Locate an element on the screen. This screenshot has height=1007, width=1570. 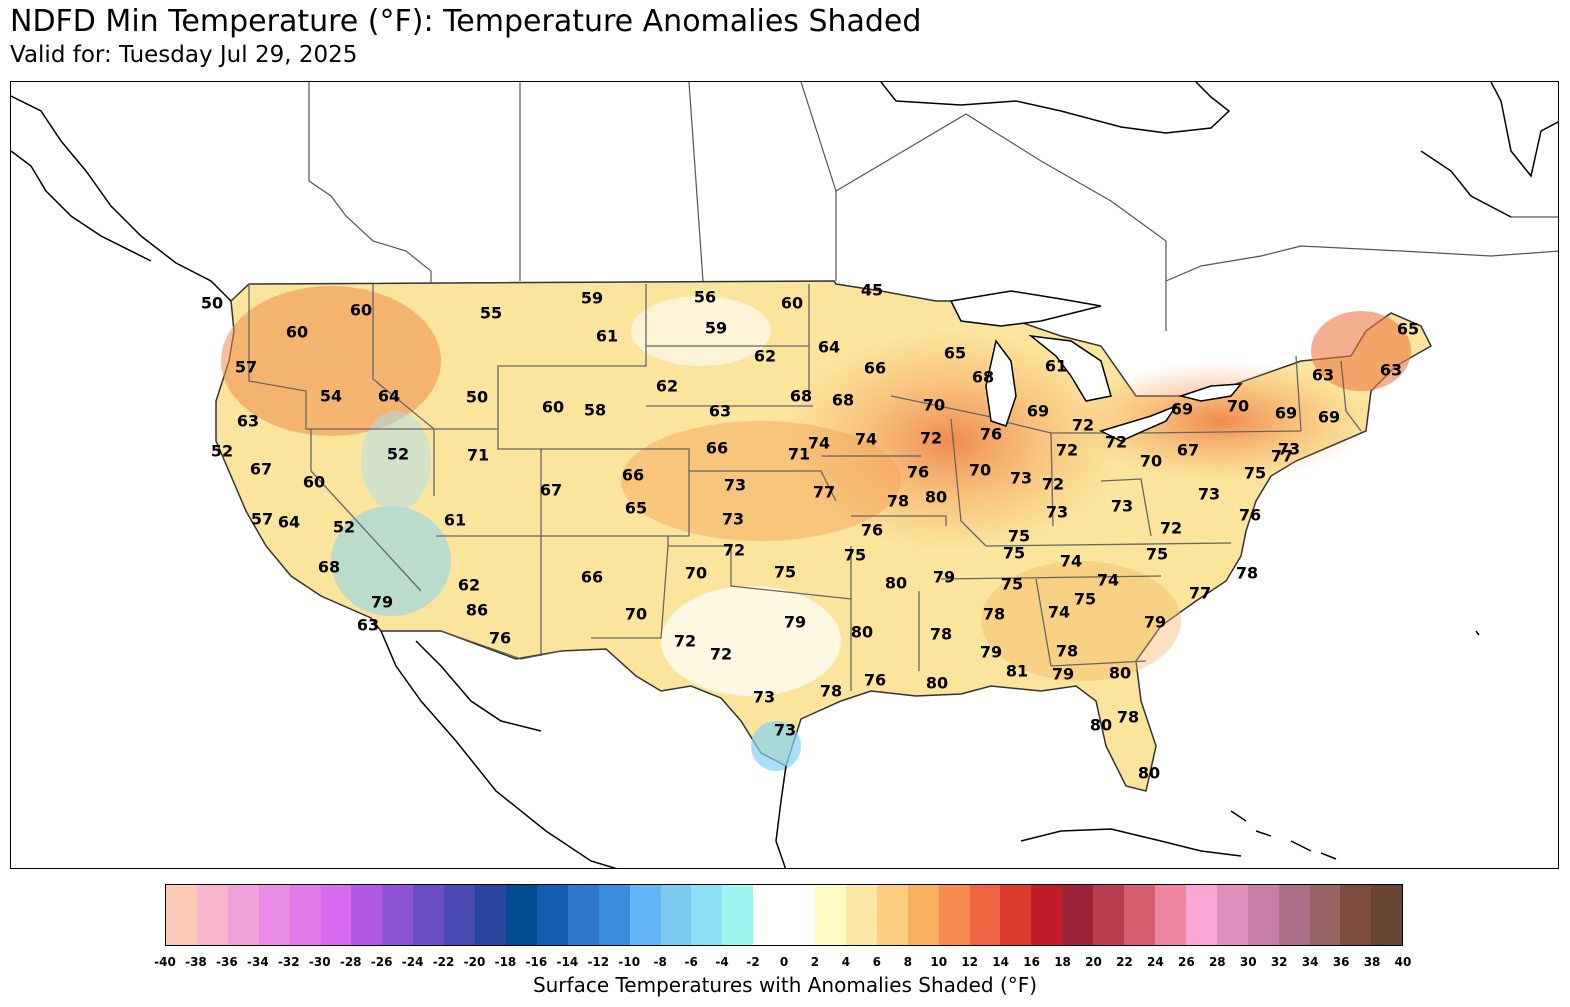
colorbar-tick-label: -14 is located at coordinates (567, 962).